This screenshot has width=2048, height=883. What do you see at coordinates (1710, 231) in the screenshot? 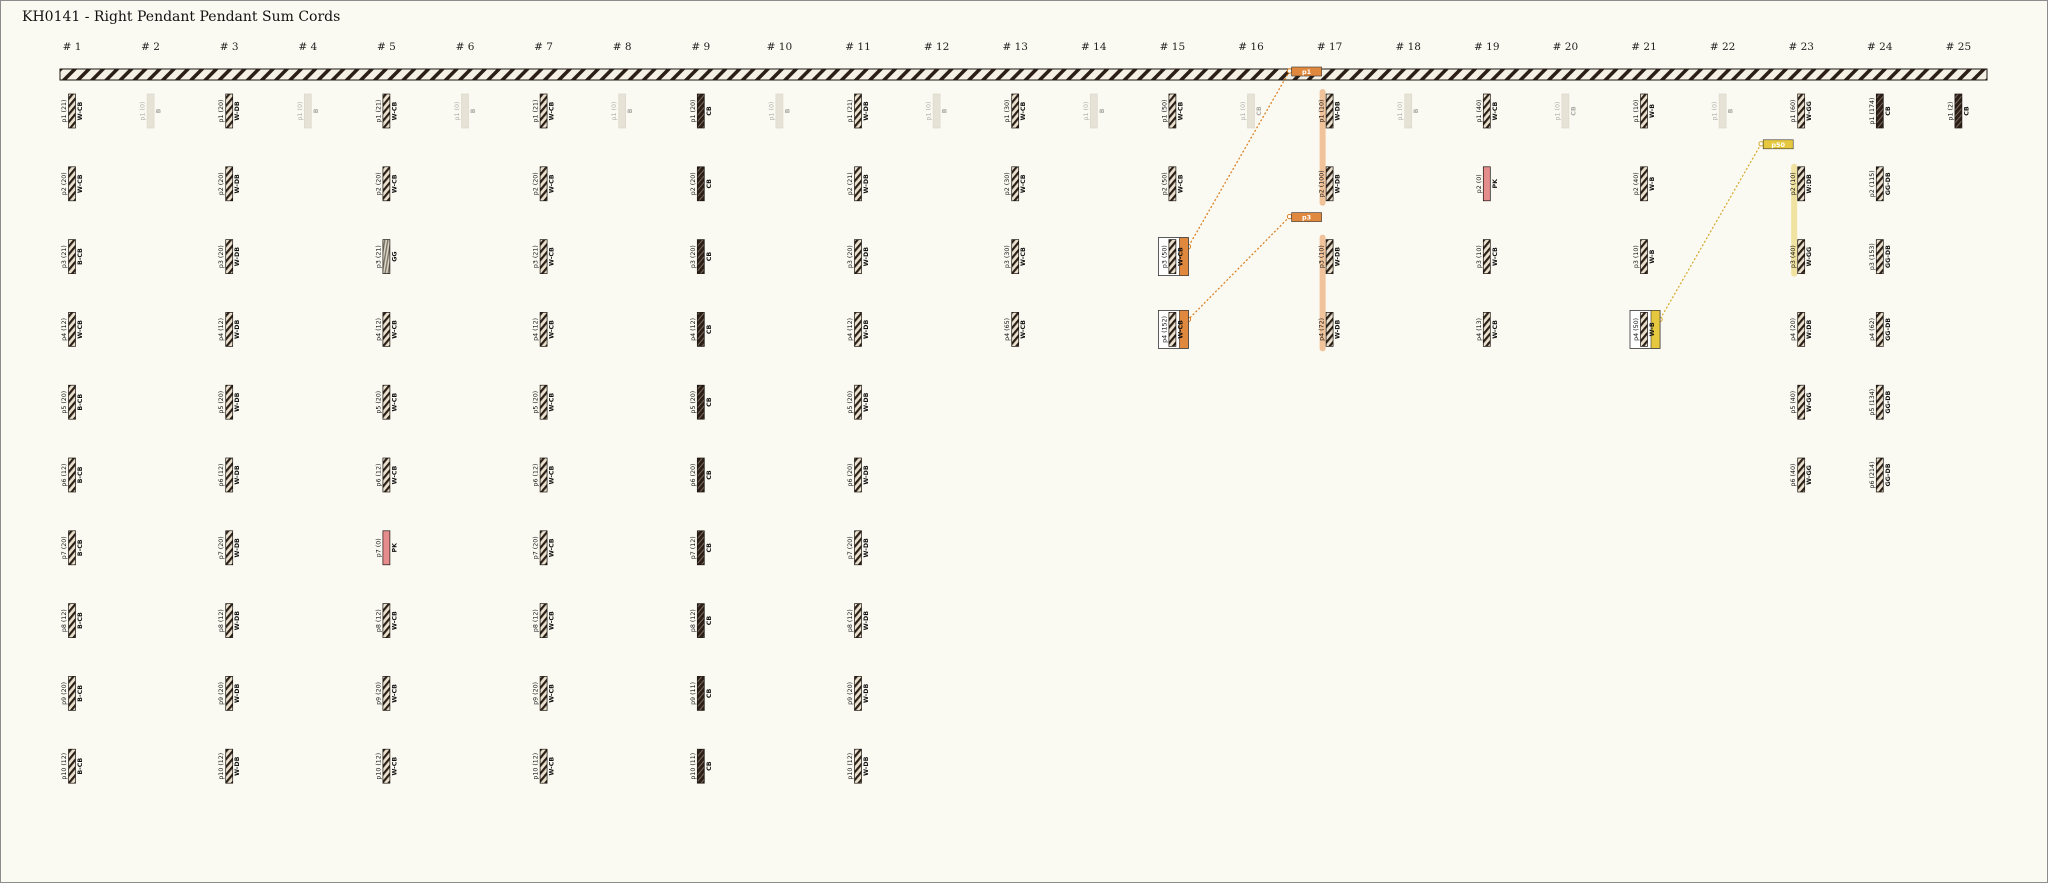
I see `sum-link-line` at bounding box center [1710, 231].